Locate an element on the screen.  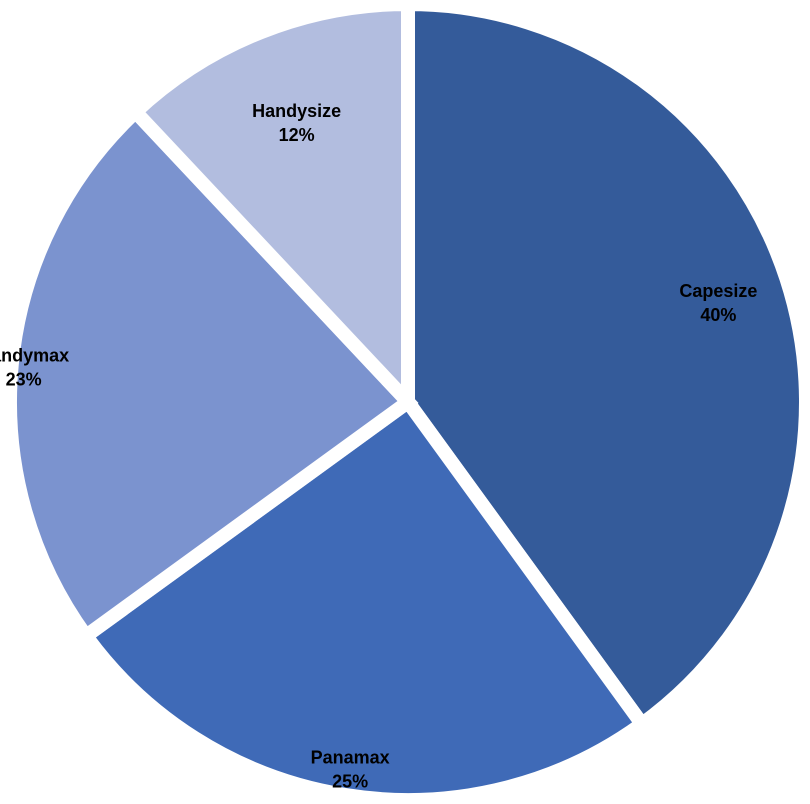
slice-label-capesize: Capesize is located at coordinates (718, 291).